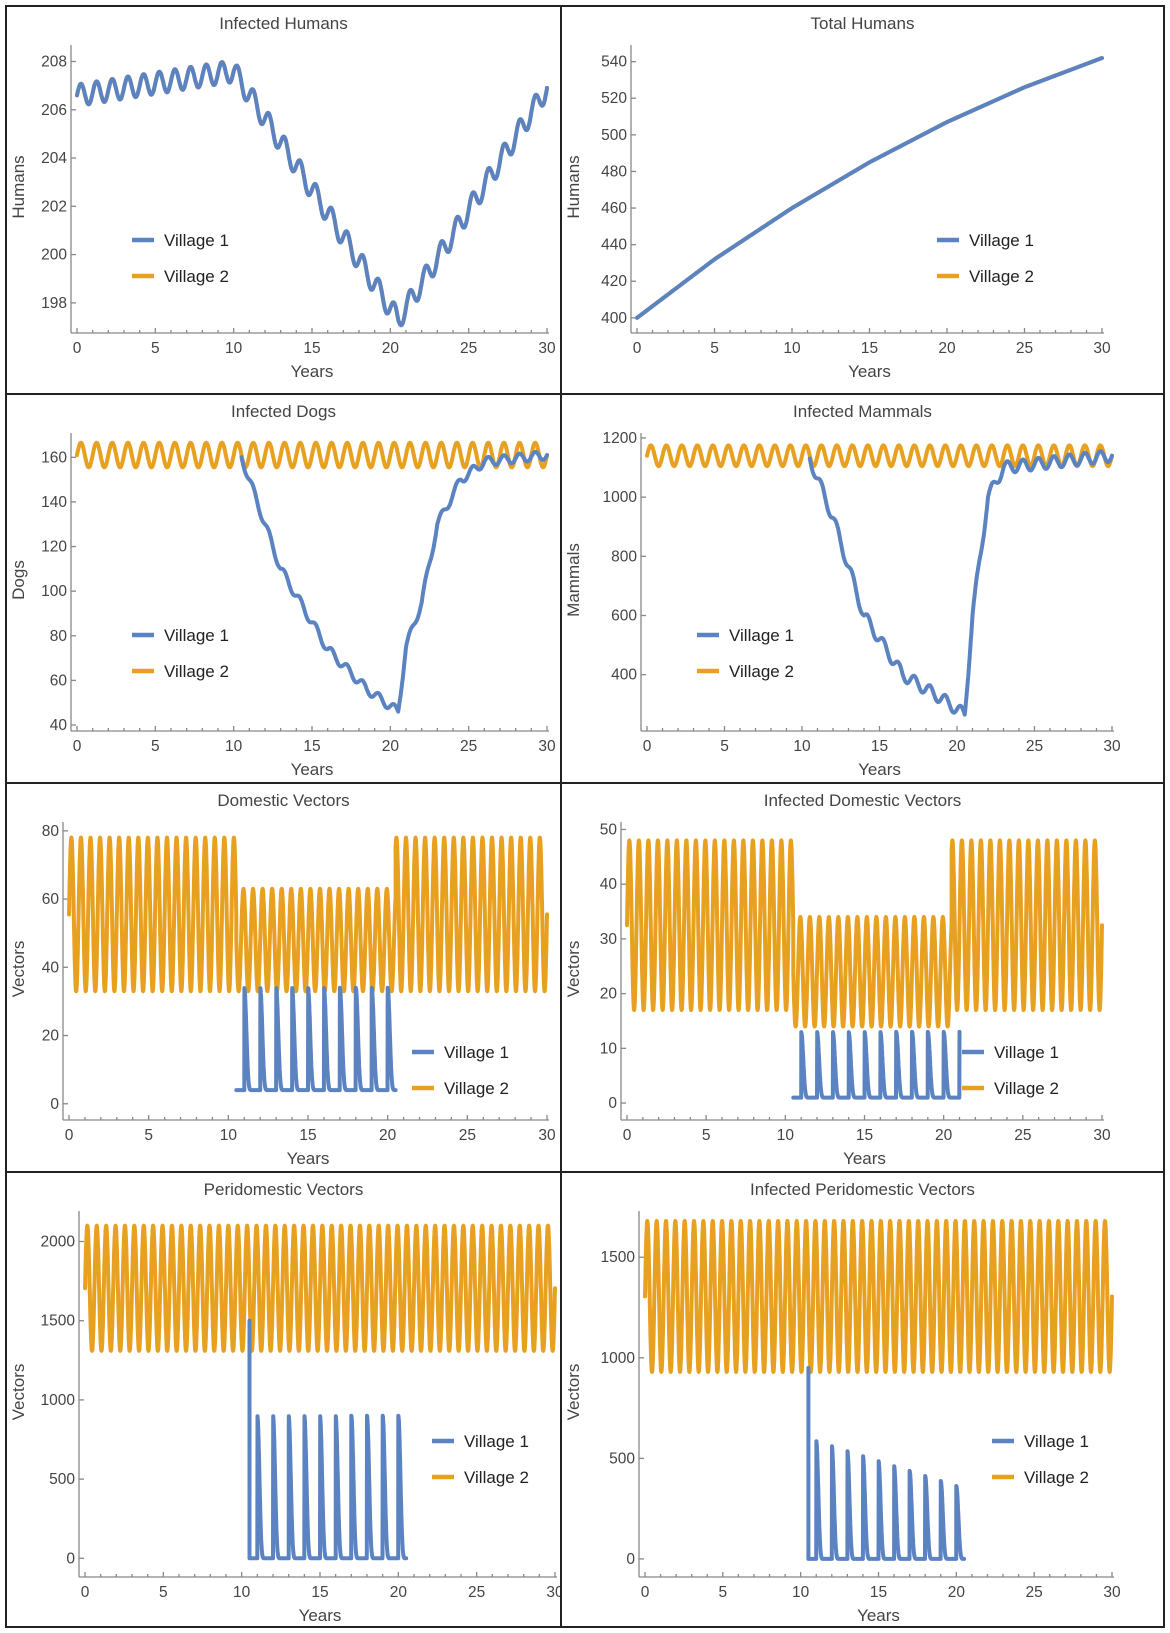  What do you see at coordinates (283, 23) in the screenshot?
I see `chart-title: Infected Humans` at bounding box center [283, 23].